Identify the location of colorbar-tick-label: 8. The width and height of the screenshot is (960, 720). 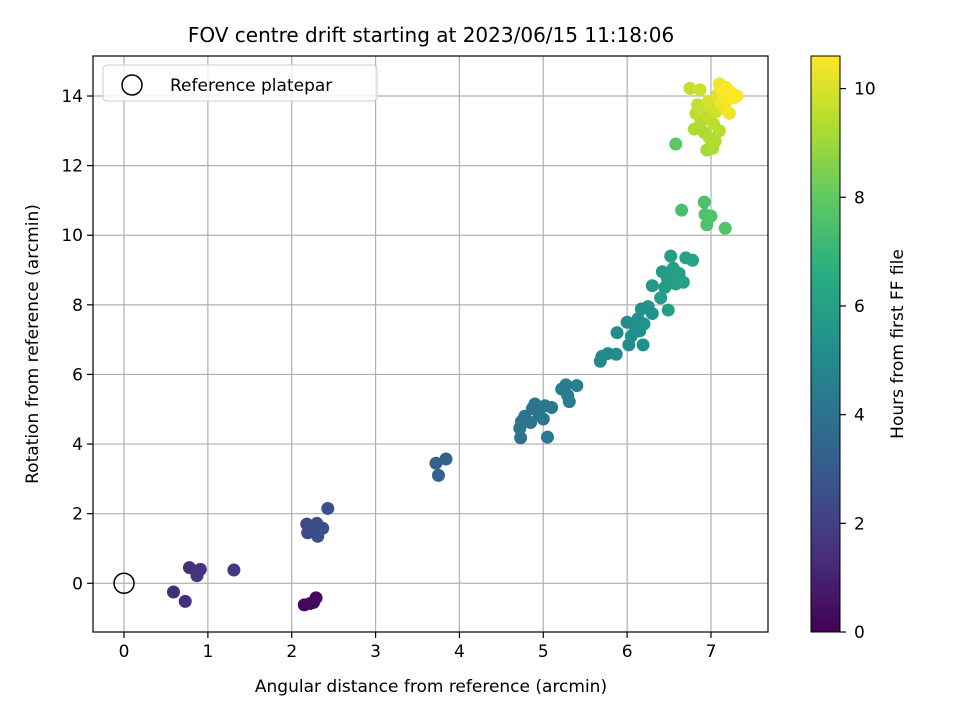
(859, 198).